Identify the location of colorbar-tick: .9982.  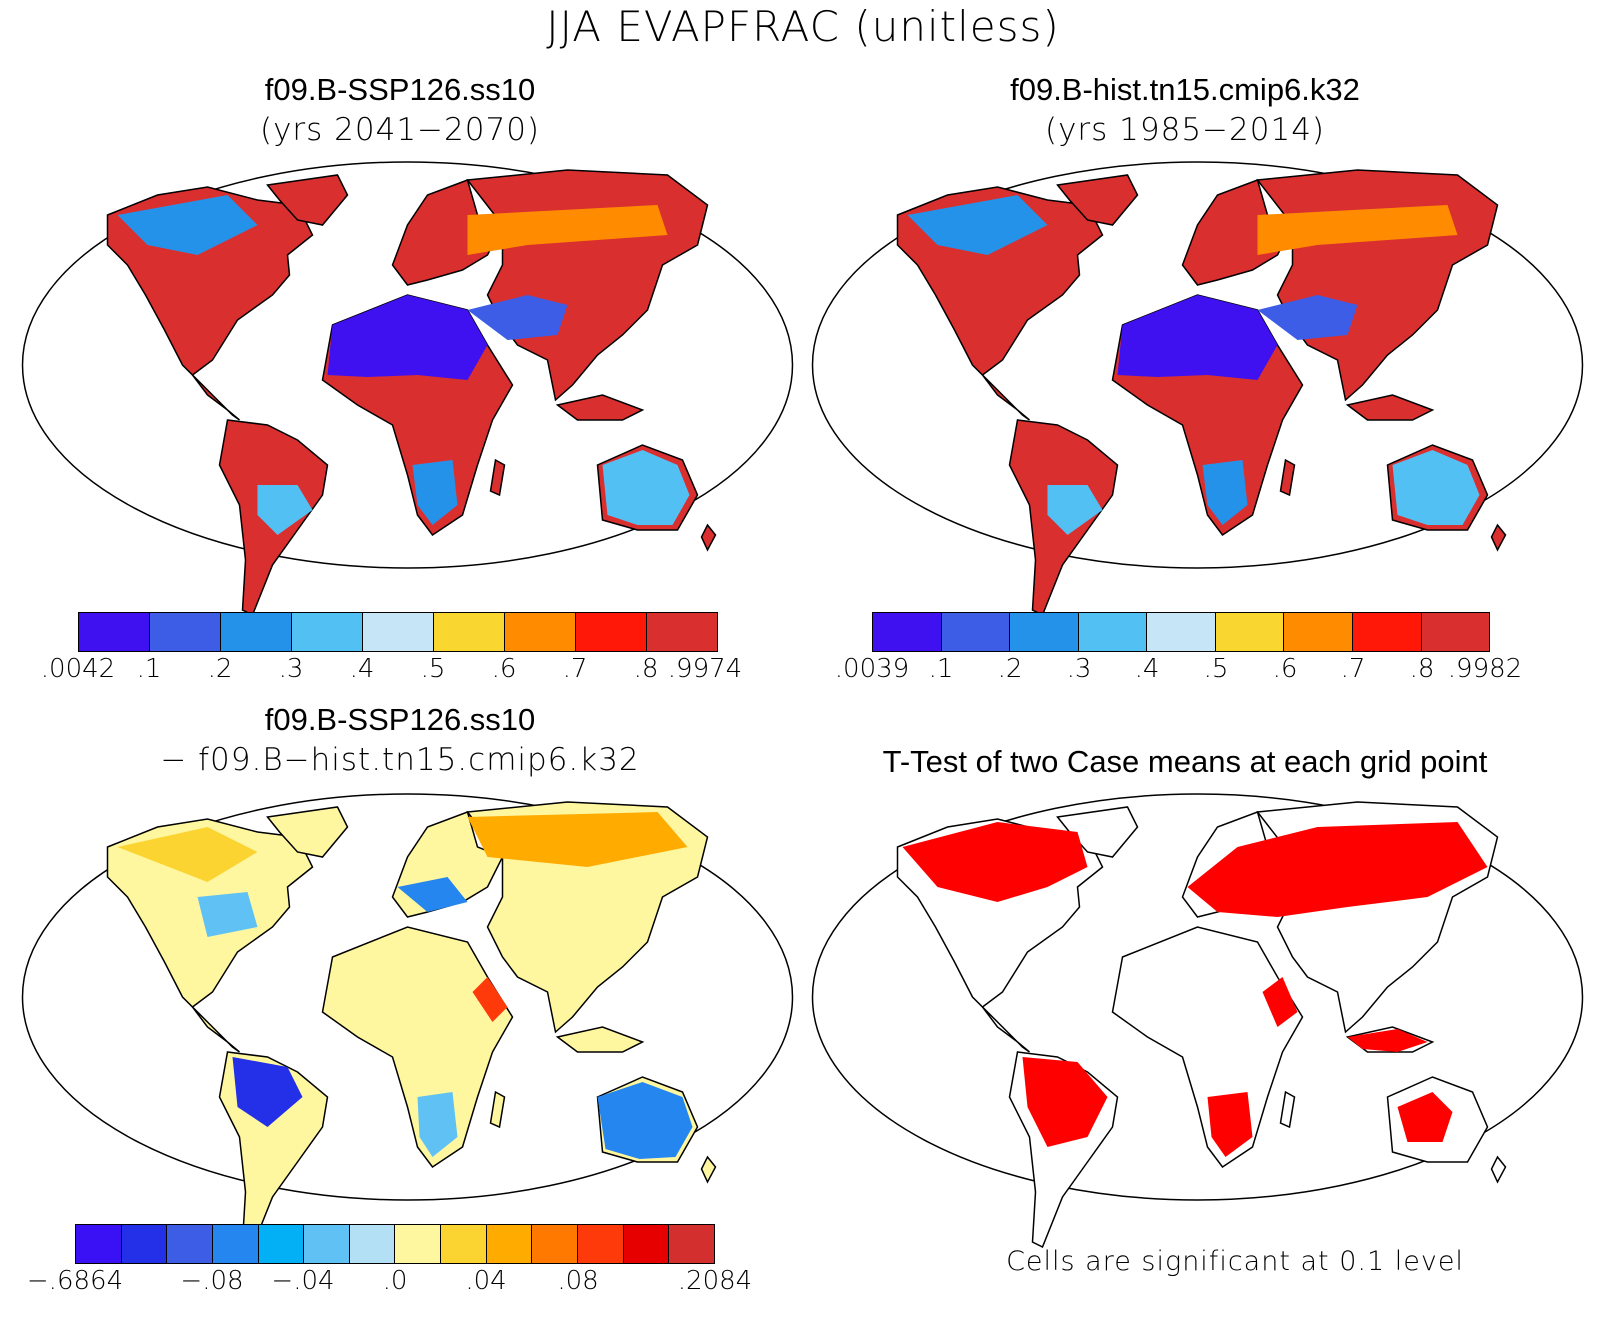
(1485, 669).